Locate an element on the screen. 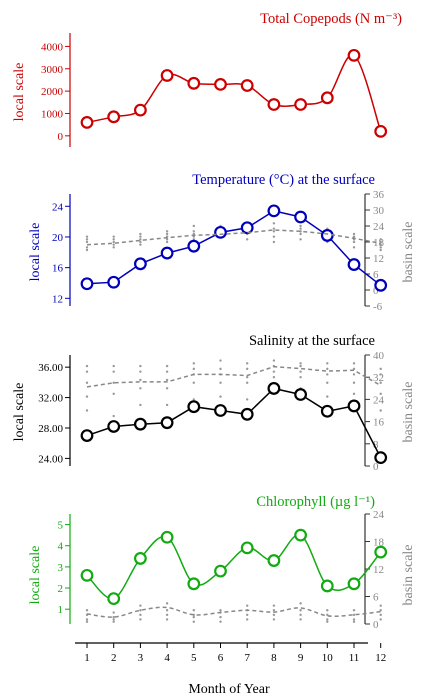  x-tick-label: 4 is located at coordinates (167, 658).